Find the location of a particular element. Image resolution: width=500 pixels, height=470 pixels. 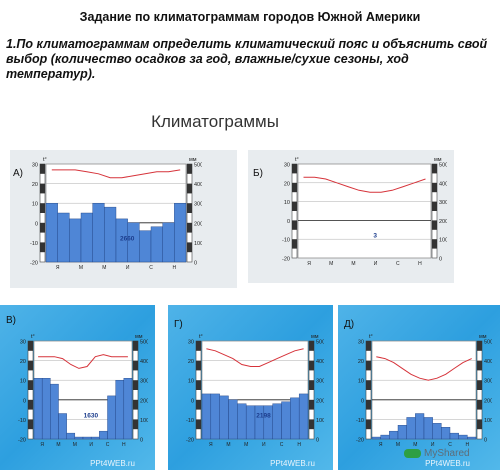

temp-tick-label: -20 is located at coordinates (34, 264).